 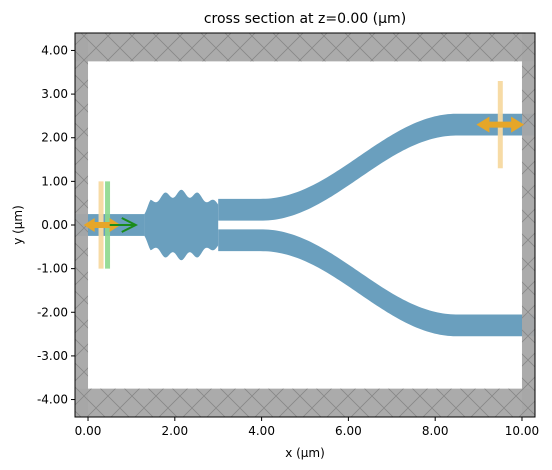 What do you see at coordinates (54, 138) in the screenshot?
I see `y-tick-label: 2.00` at bounding box center [54, 138].